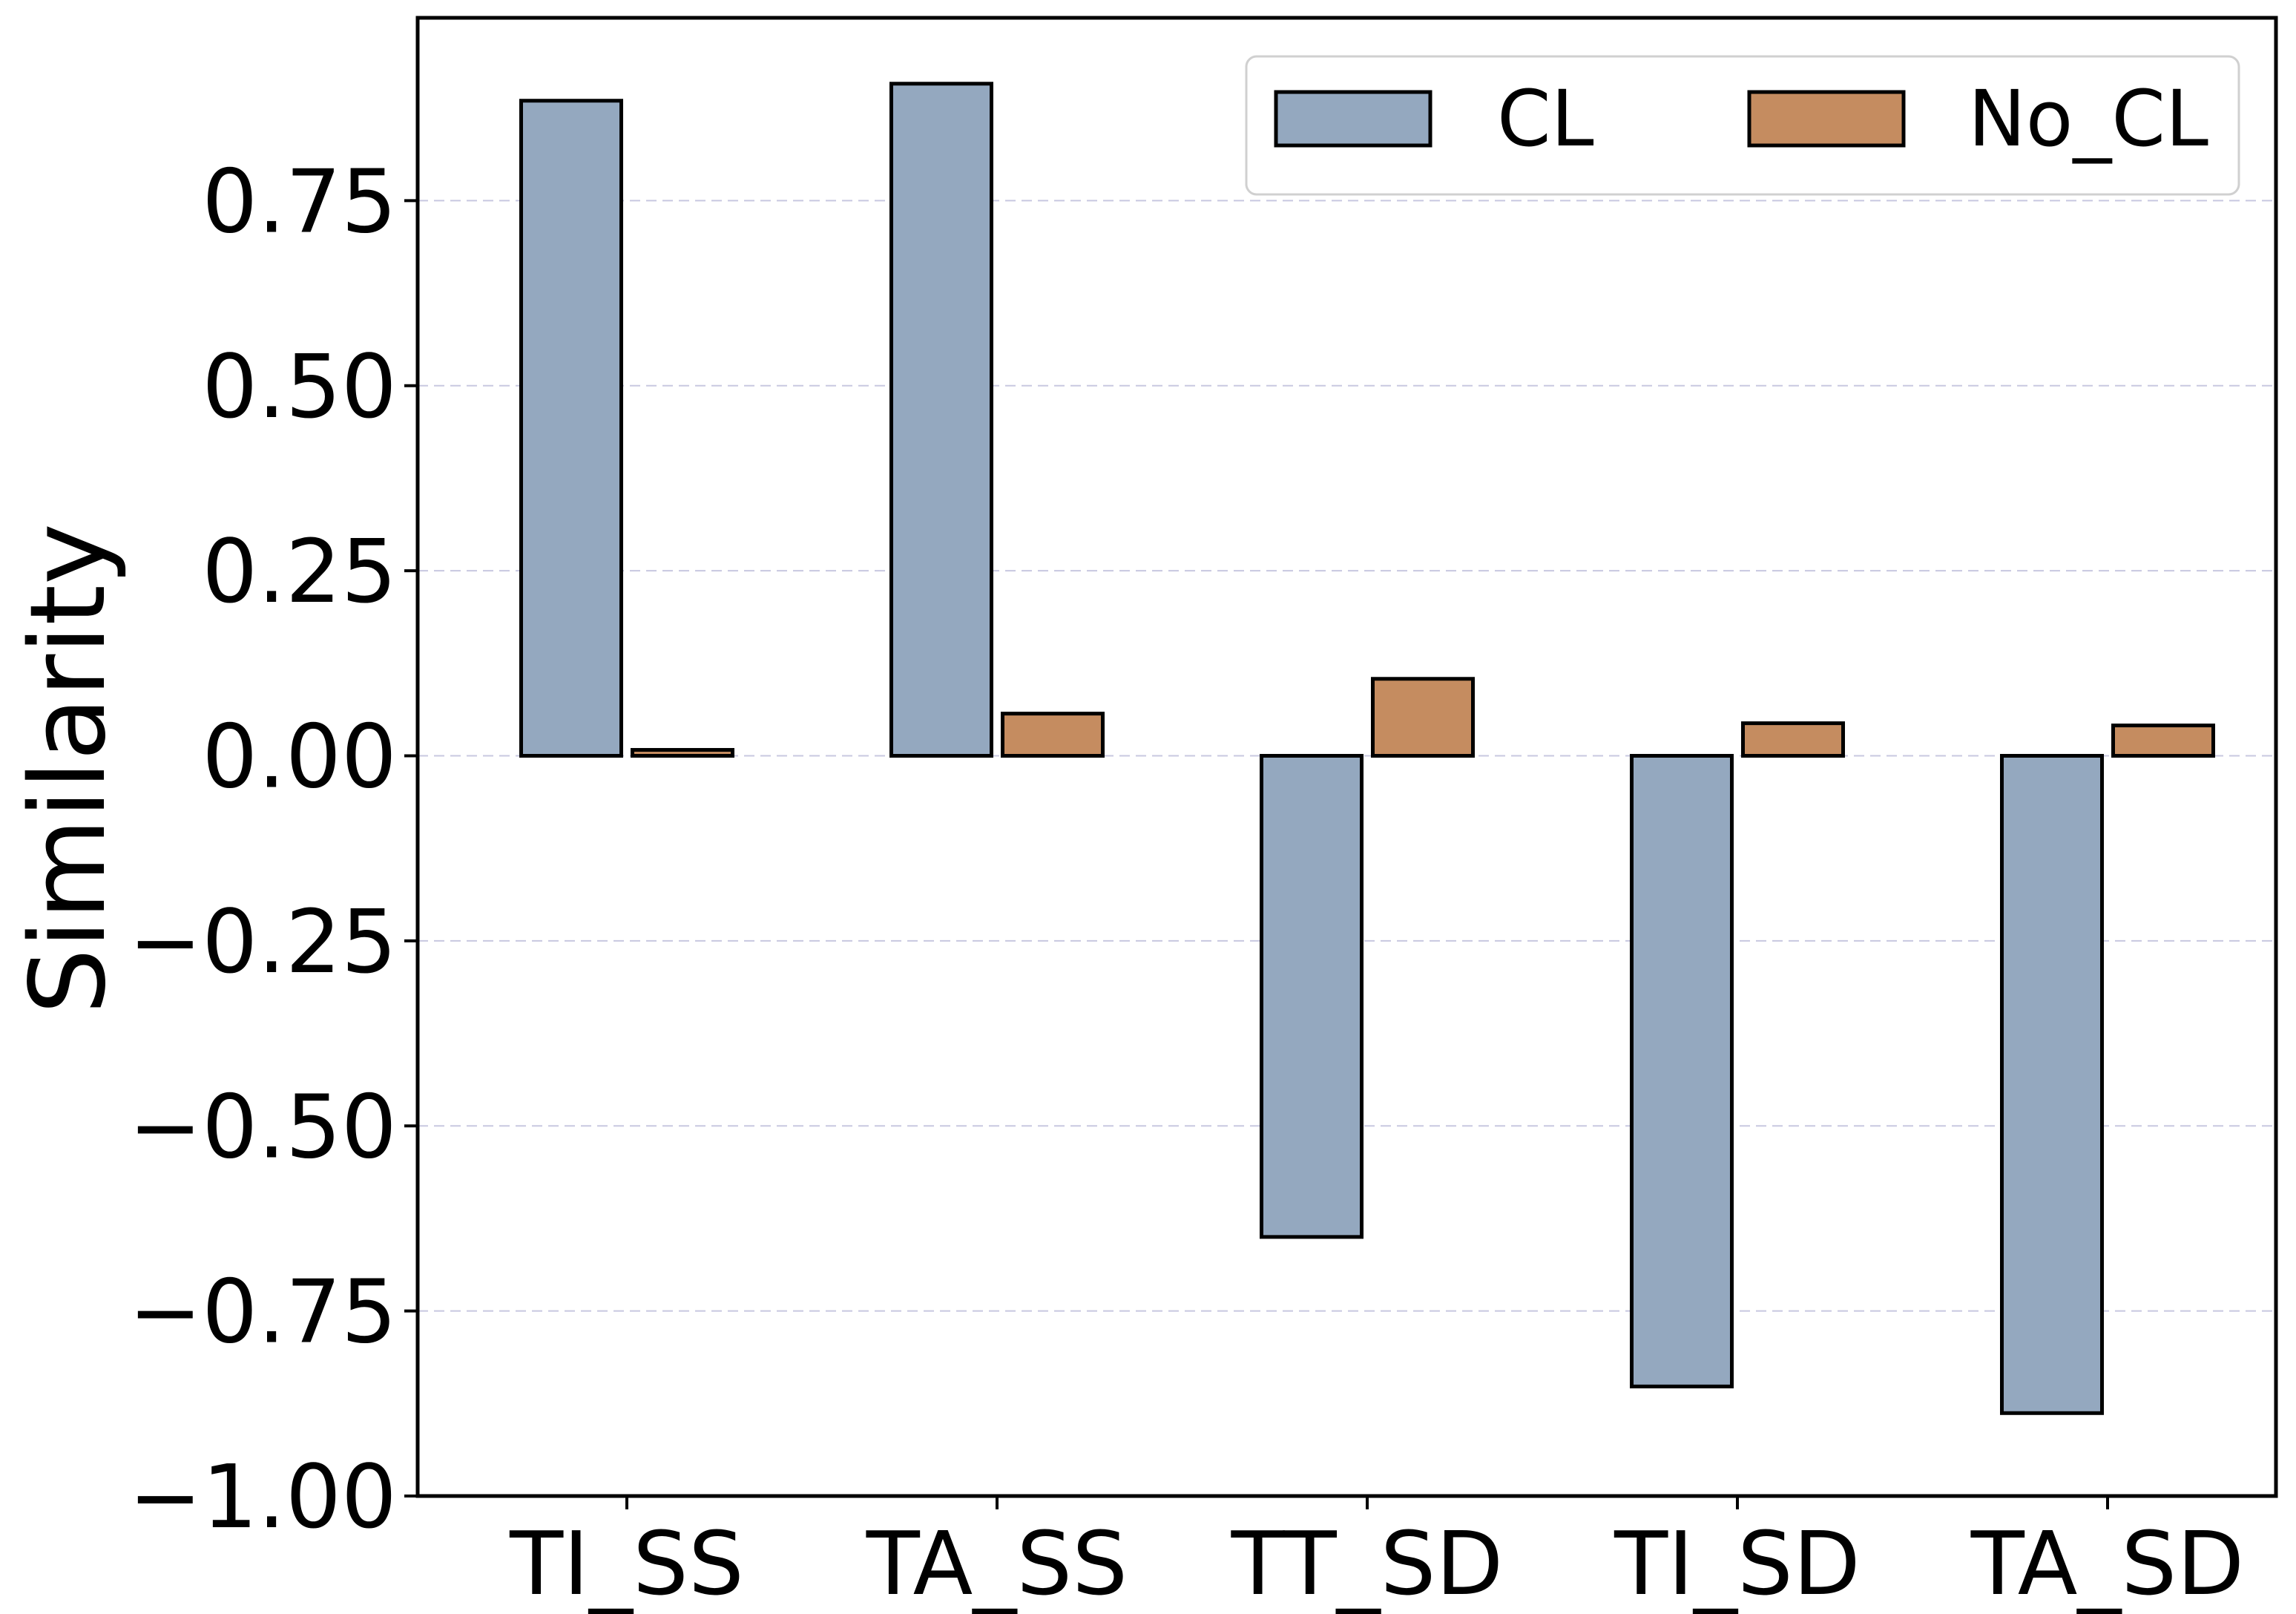  I want to click on y-tick-label: −0.75, so click(262, 1312).